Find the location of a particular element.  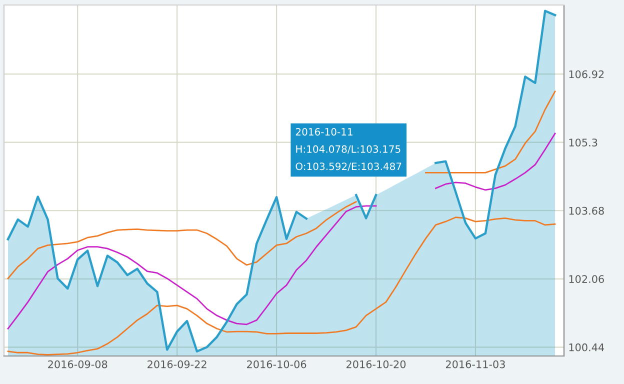

y-tick-label: 100.44 is located at coordinates (586, 347).